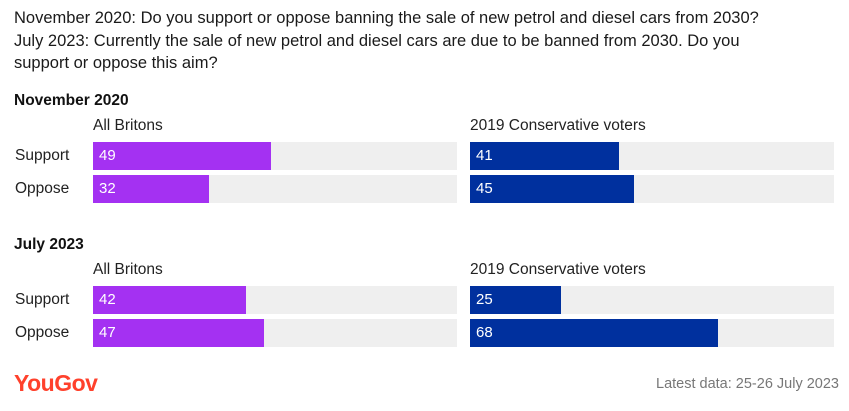  What do you see at coordinates (484, 155) in the screenshot?
I see `bar-value-label: 41` at bounding box center [484, 155].